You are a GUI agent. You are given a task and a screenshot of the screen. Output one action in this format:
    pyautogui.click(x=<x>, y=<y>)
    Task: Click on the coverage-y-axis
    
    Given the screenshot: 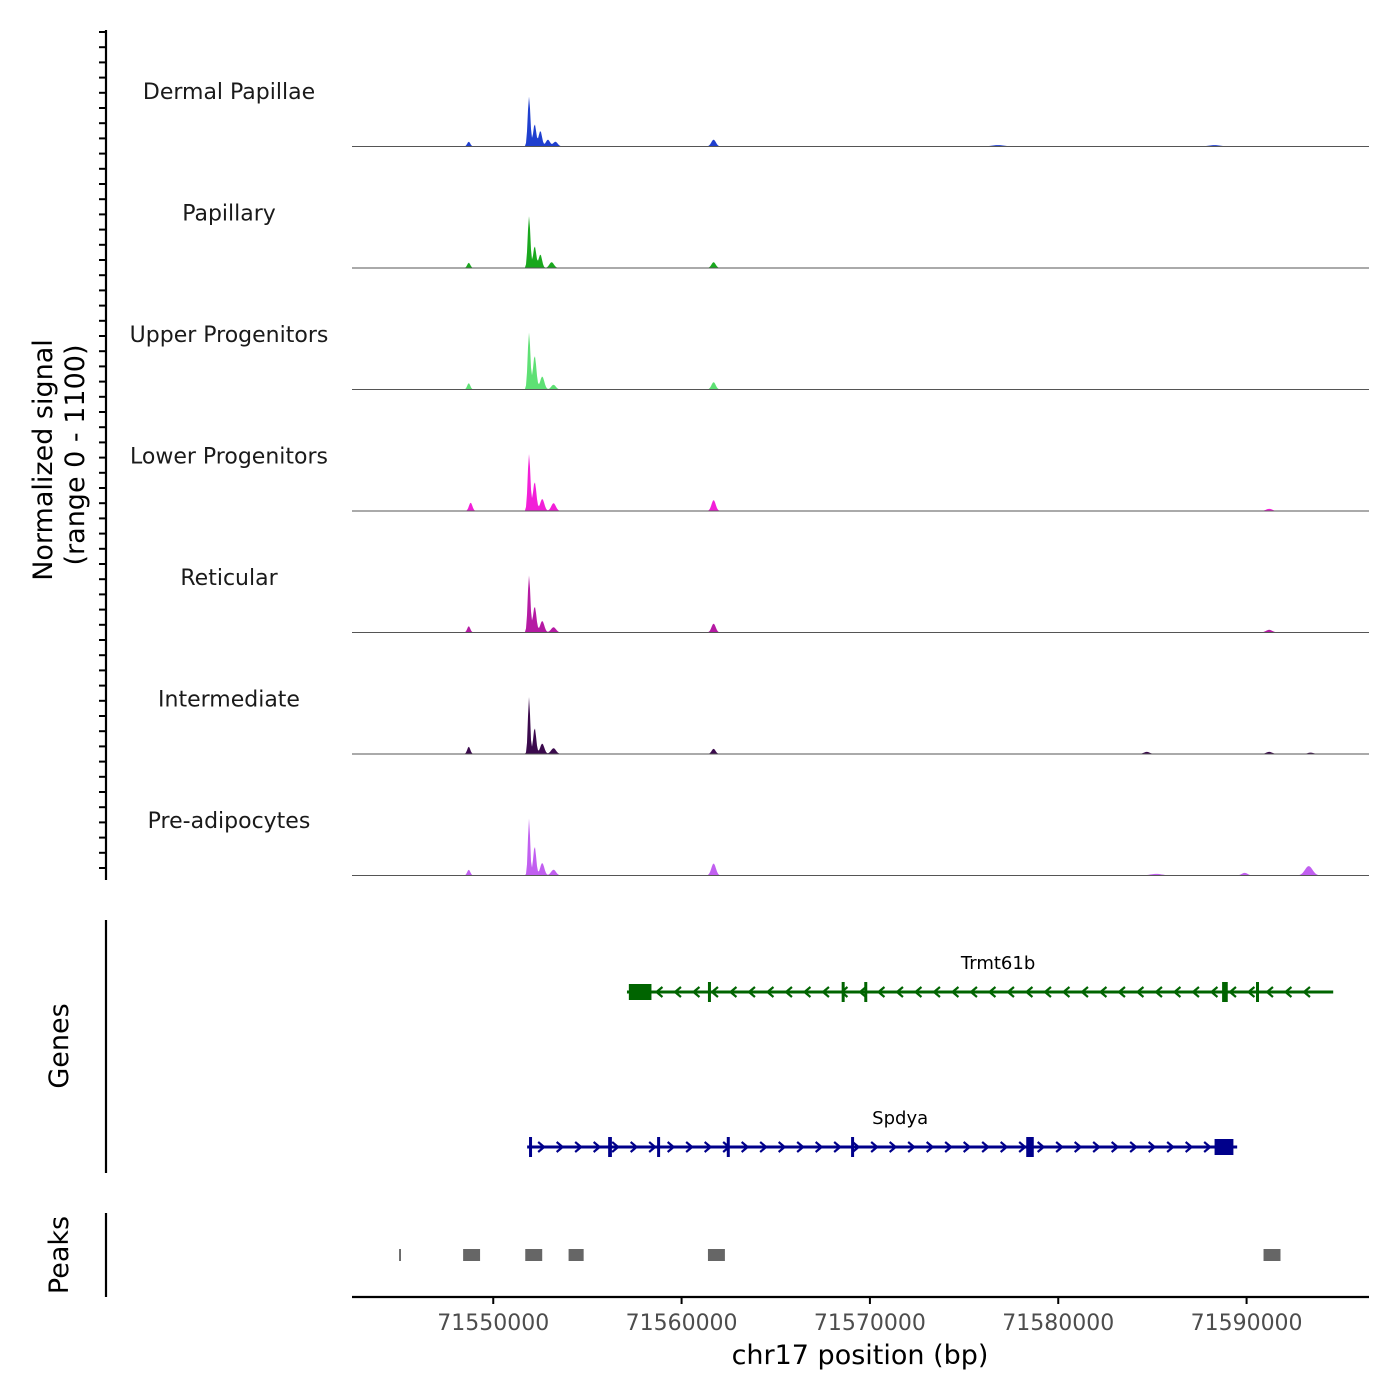 What is the action you would take?
    pyautogui.click(x=103, y=455)
    